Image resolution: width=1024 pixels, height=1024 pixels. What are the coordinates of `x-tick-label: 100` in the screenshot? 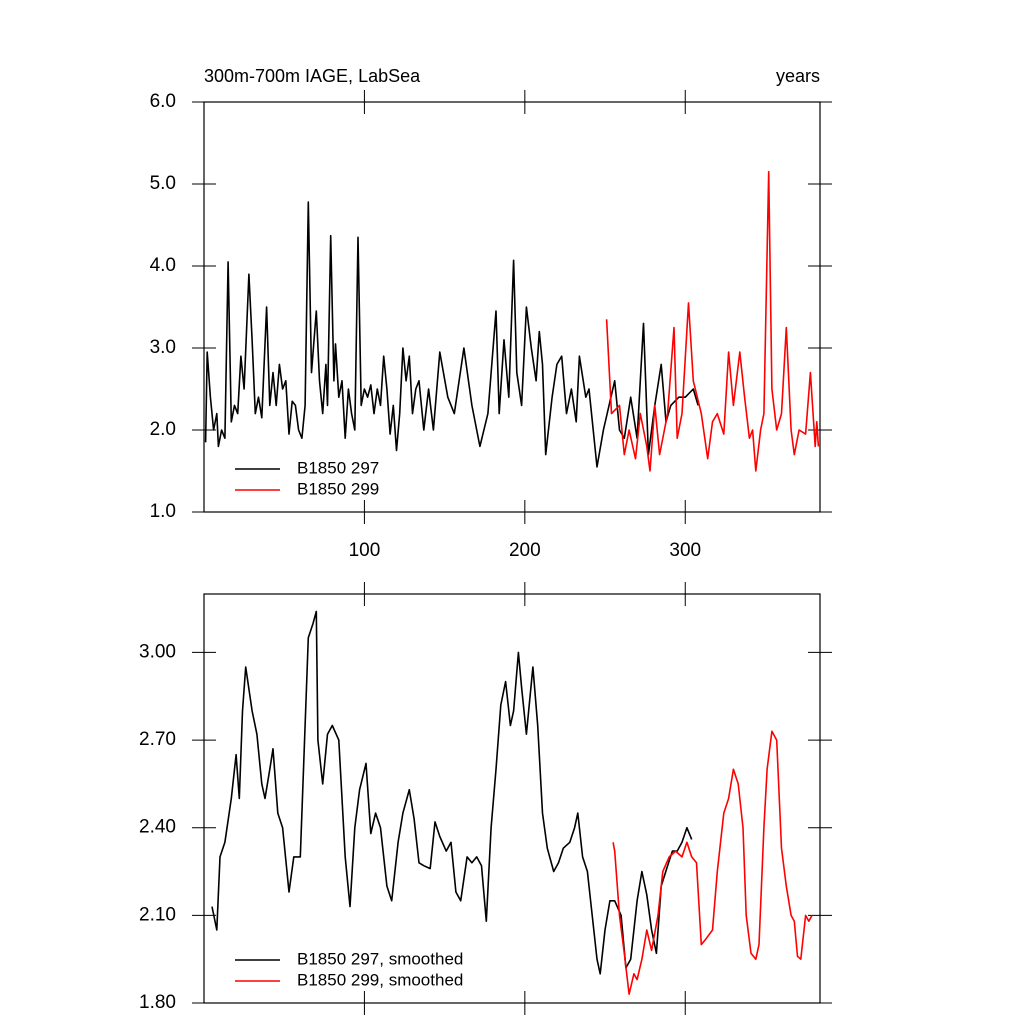 It's located at (365, 550).